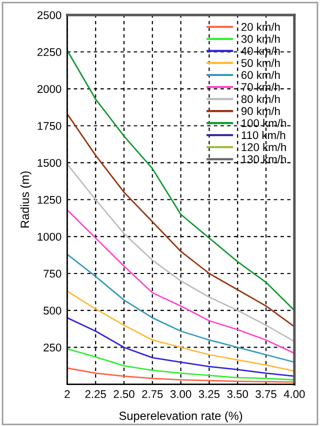 This screenshot has height=427, width=320. I want to click on y-tick-label: 2000, so click(49, 89).